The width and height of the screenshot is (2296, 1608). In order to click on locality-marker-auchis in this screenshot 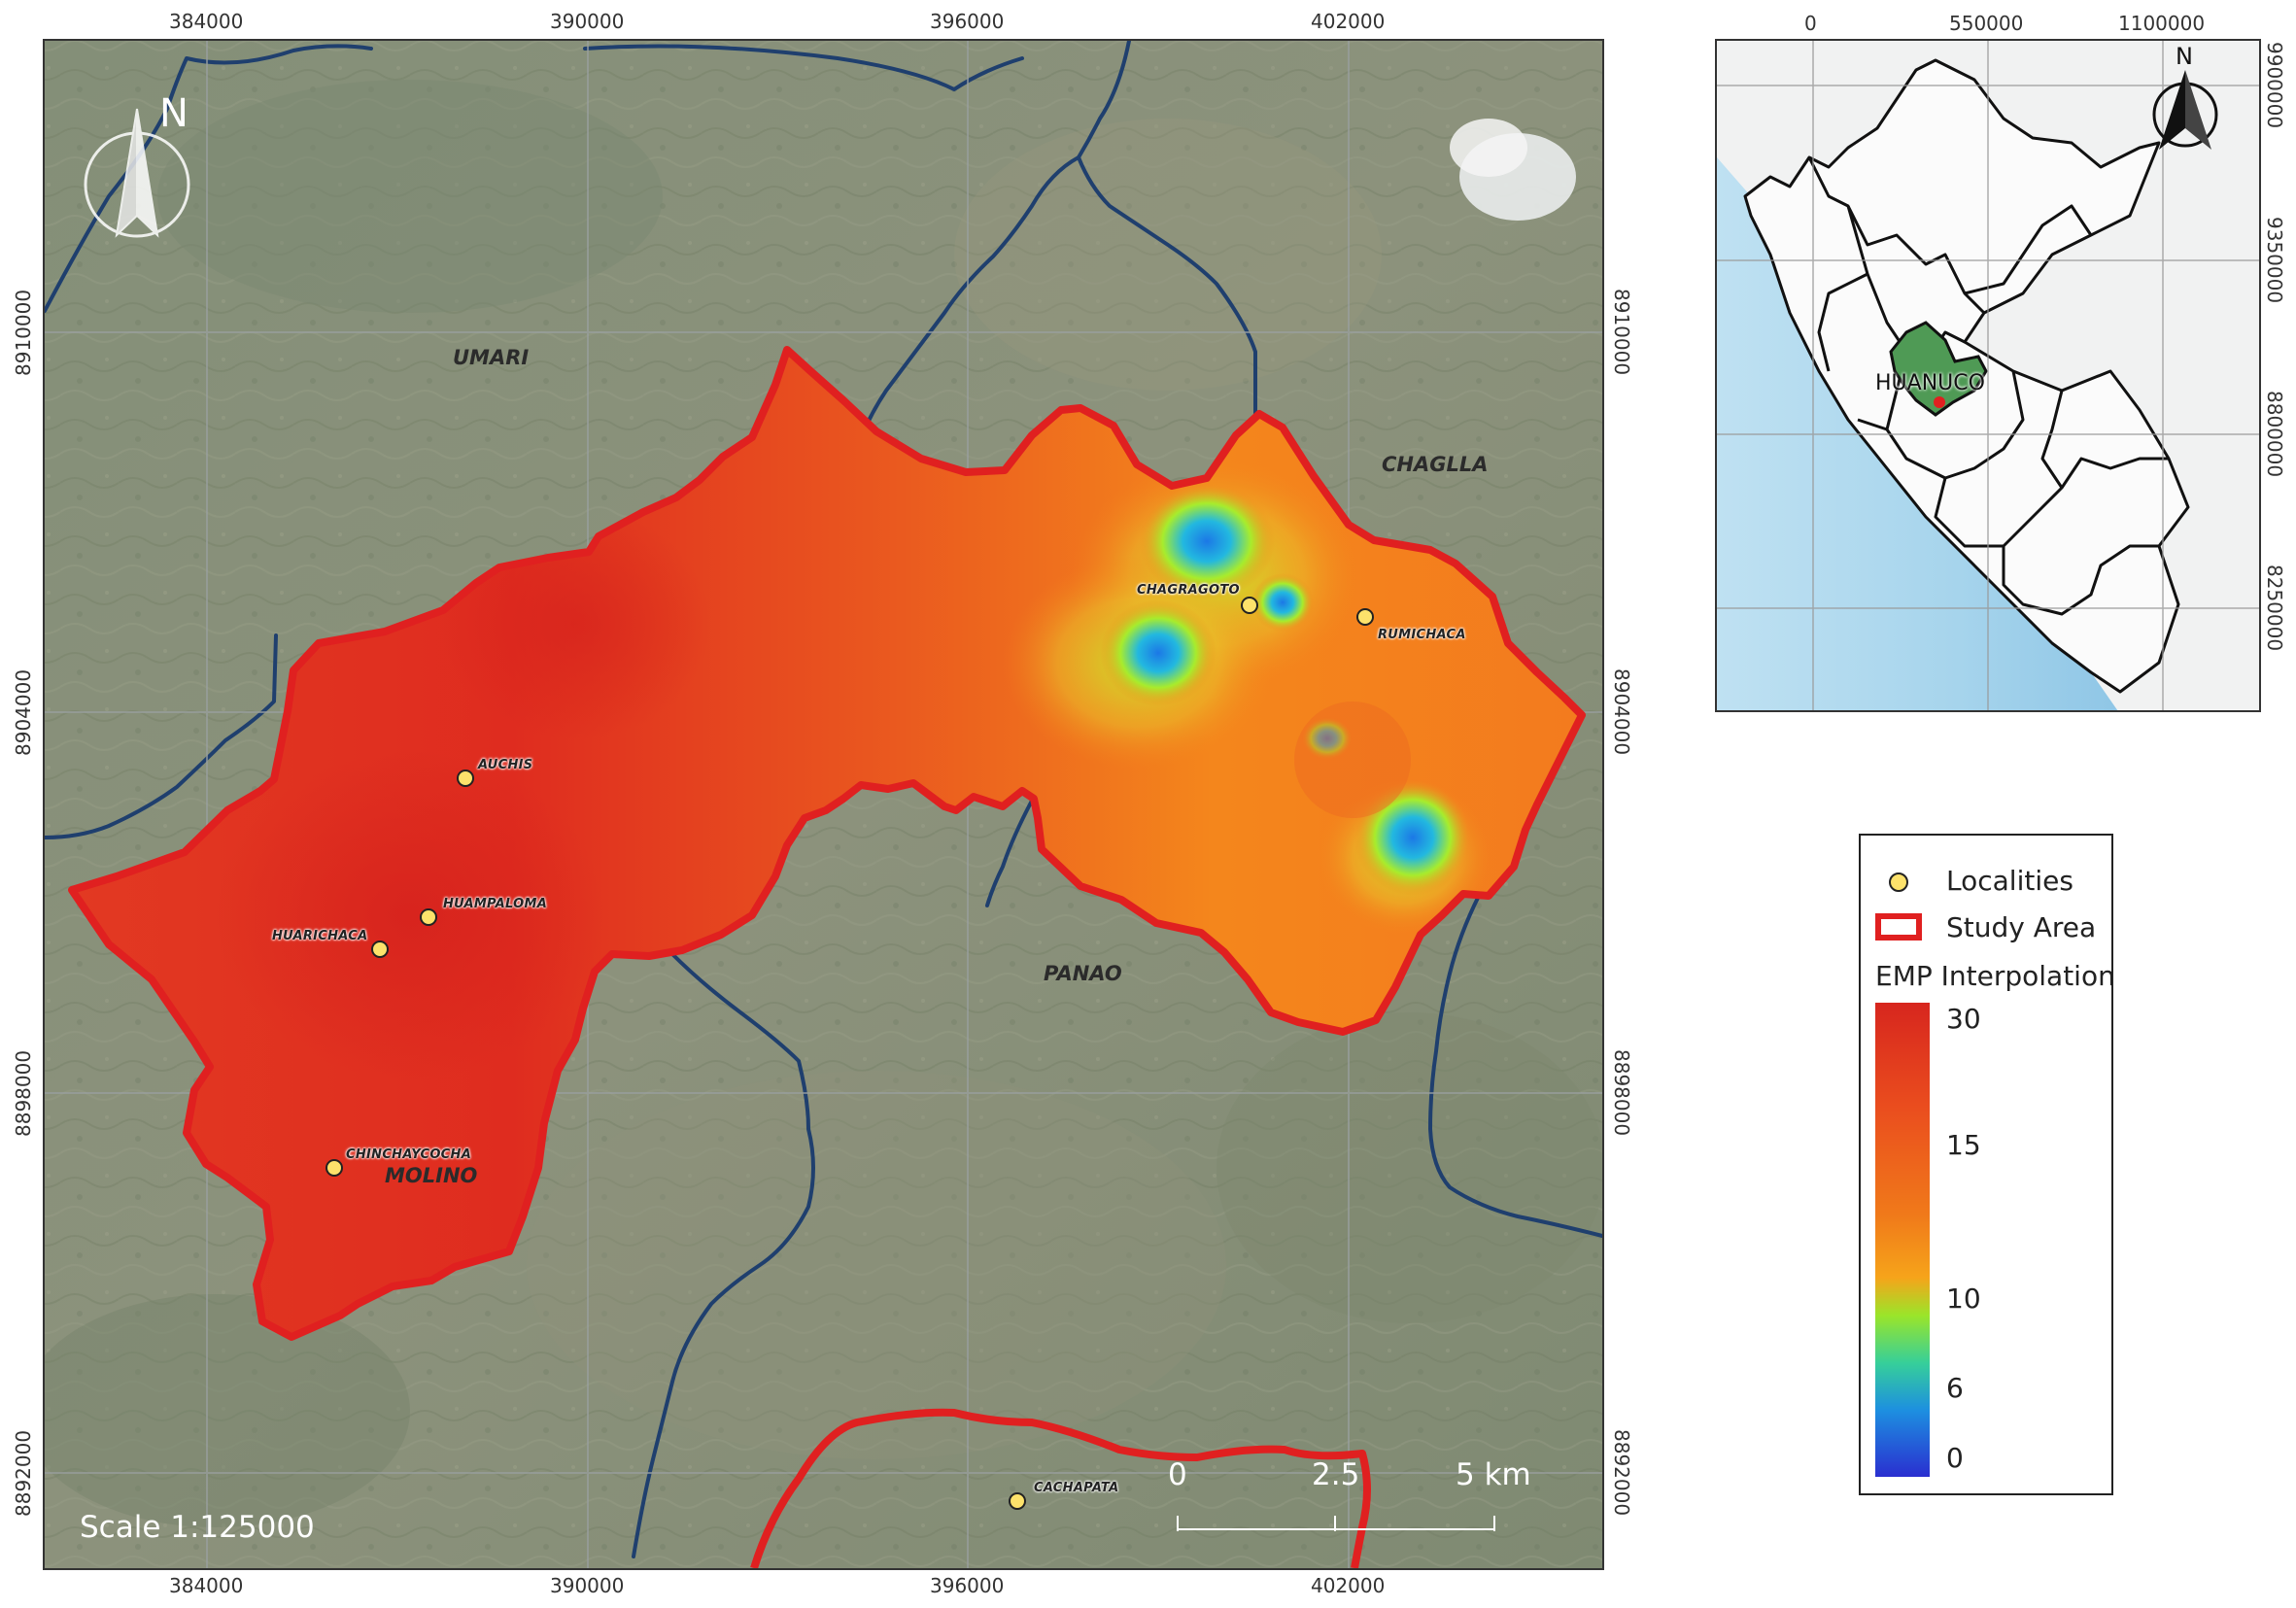, I will do `click(465, 779)`.